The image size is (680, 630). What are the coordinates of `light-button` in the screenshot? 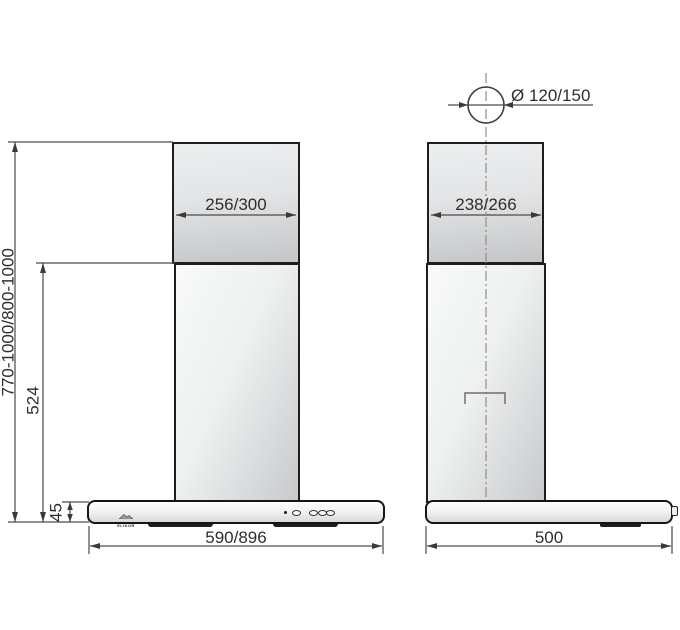 It's located at (296, 513).